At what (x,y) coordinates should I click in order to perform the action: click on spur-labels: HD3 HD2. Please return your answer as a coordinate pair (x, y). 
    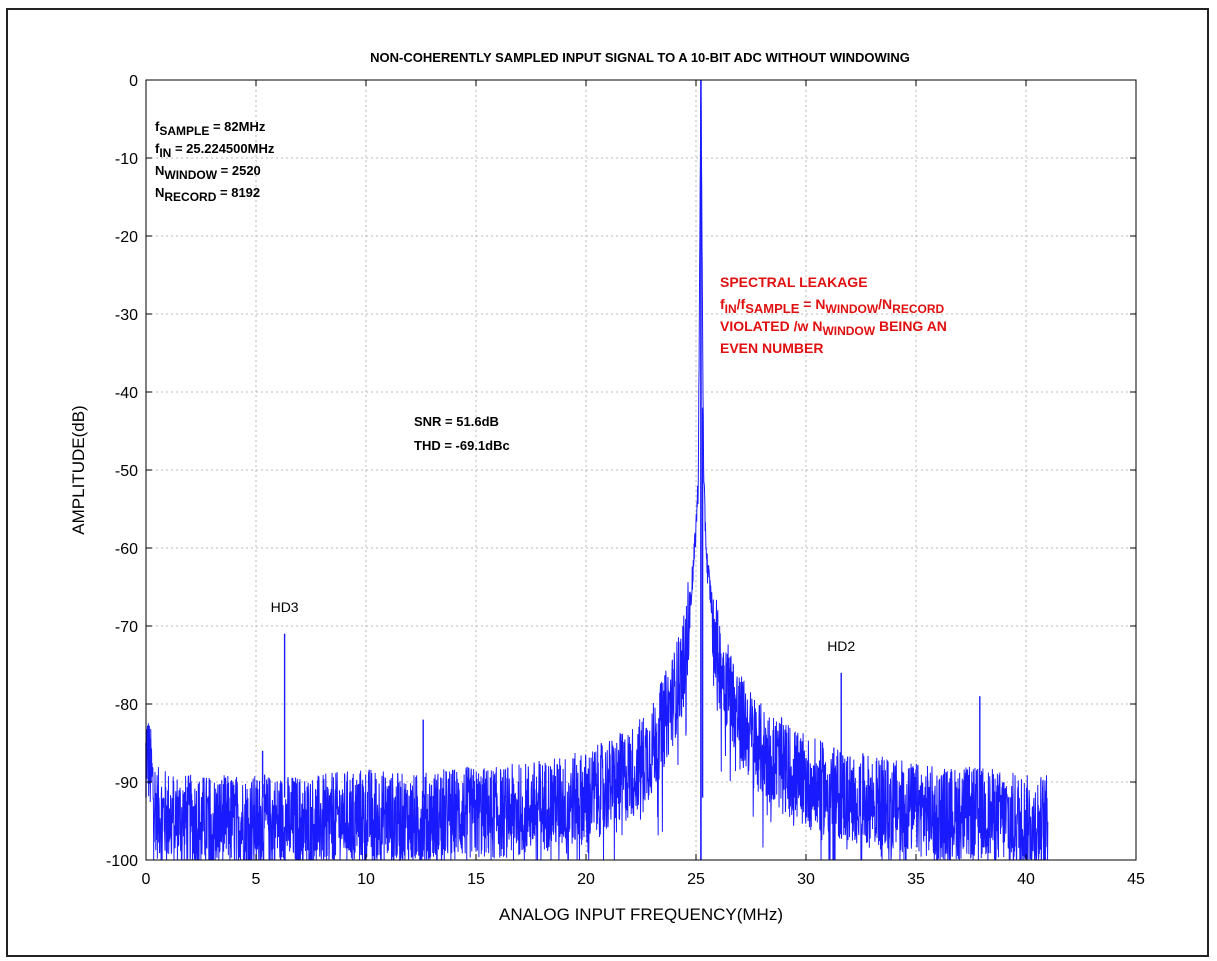
    Looking at the image, I should click on (563, 626).